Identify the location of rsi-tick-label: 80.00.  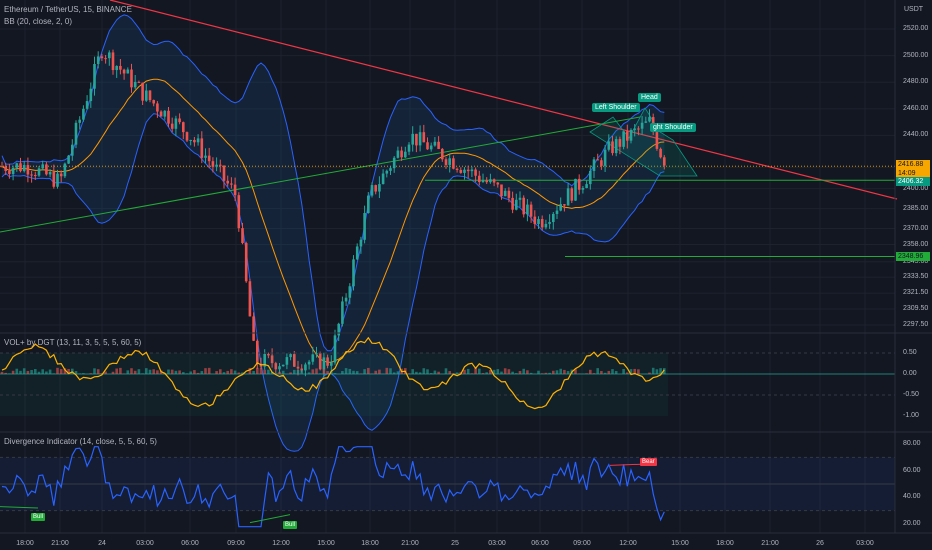
(912, 443).